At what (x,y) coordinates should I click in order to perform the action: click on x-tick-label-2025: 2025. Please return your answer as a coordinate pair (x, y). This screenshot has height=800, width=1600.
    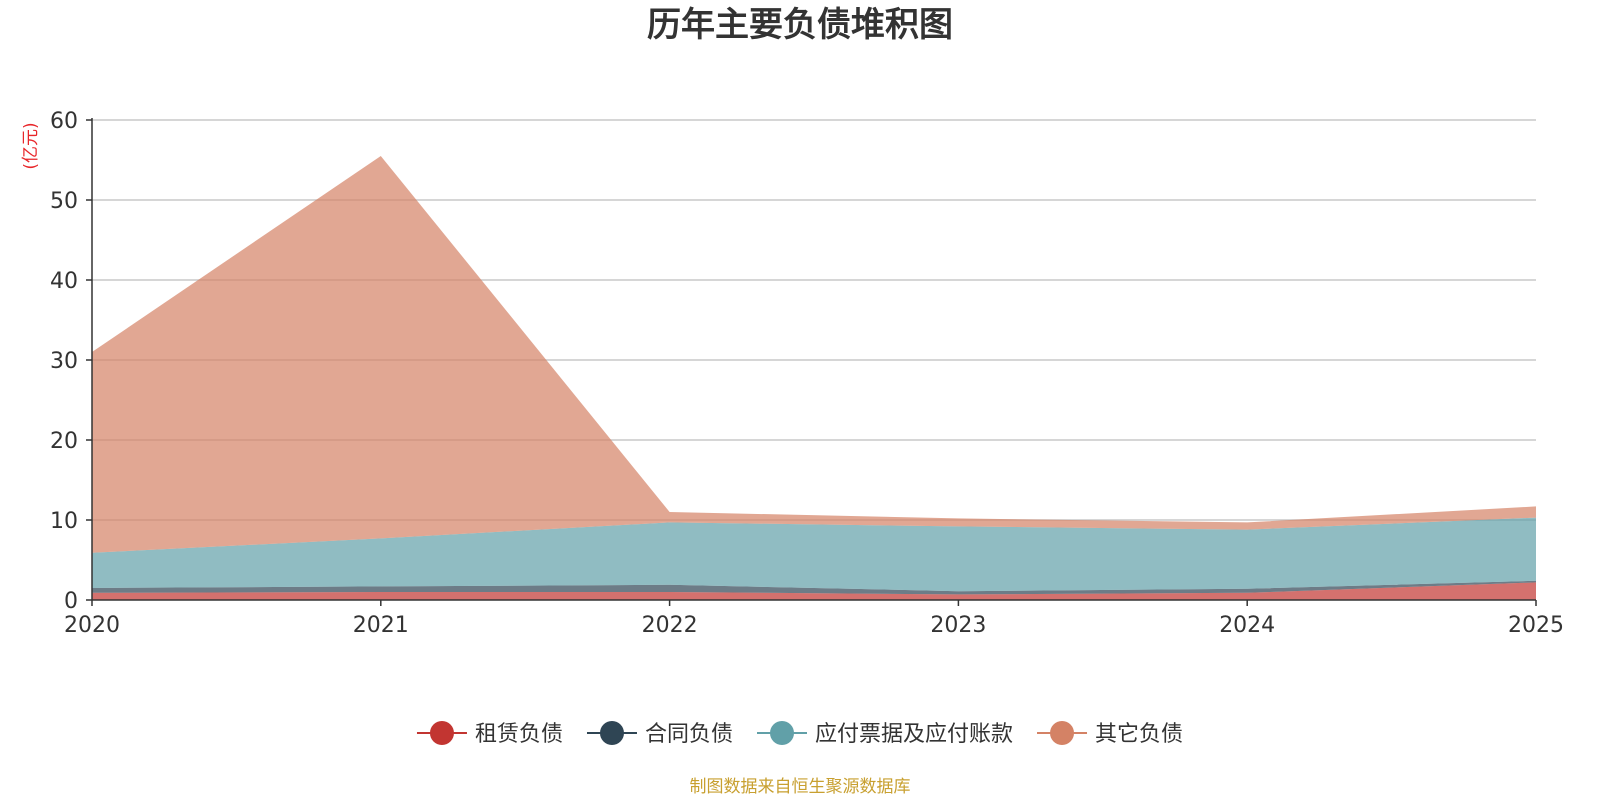
    Looking at the image, I should click on (1536, 625).